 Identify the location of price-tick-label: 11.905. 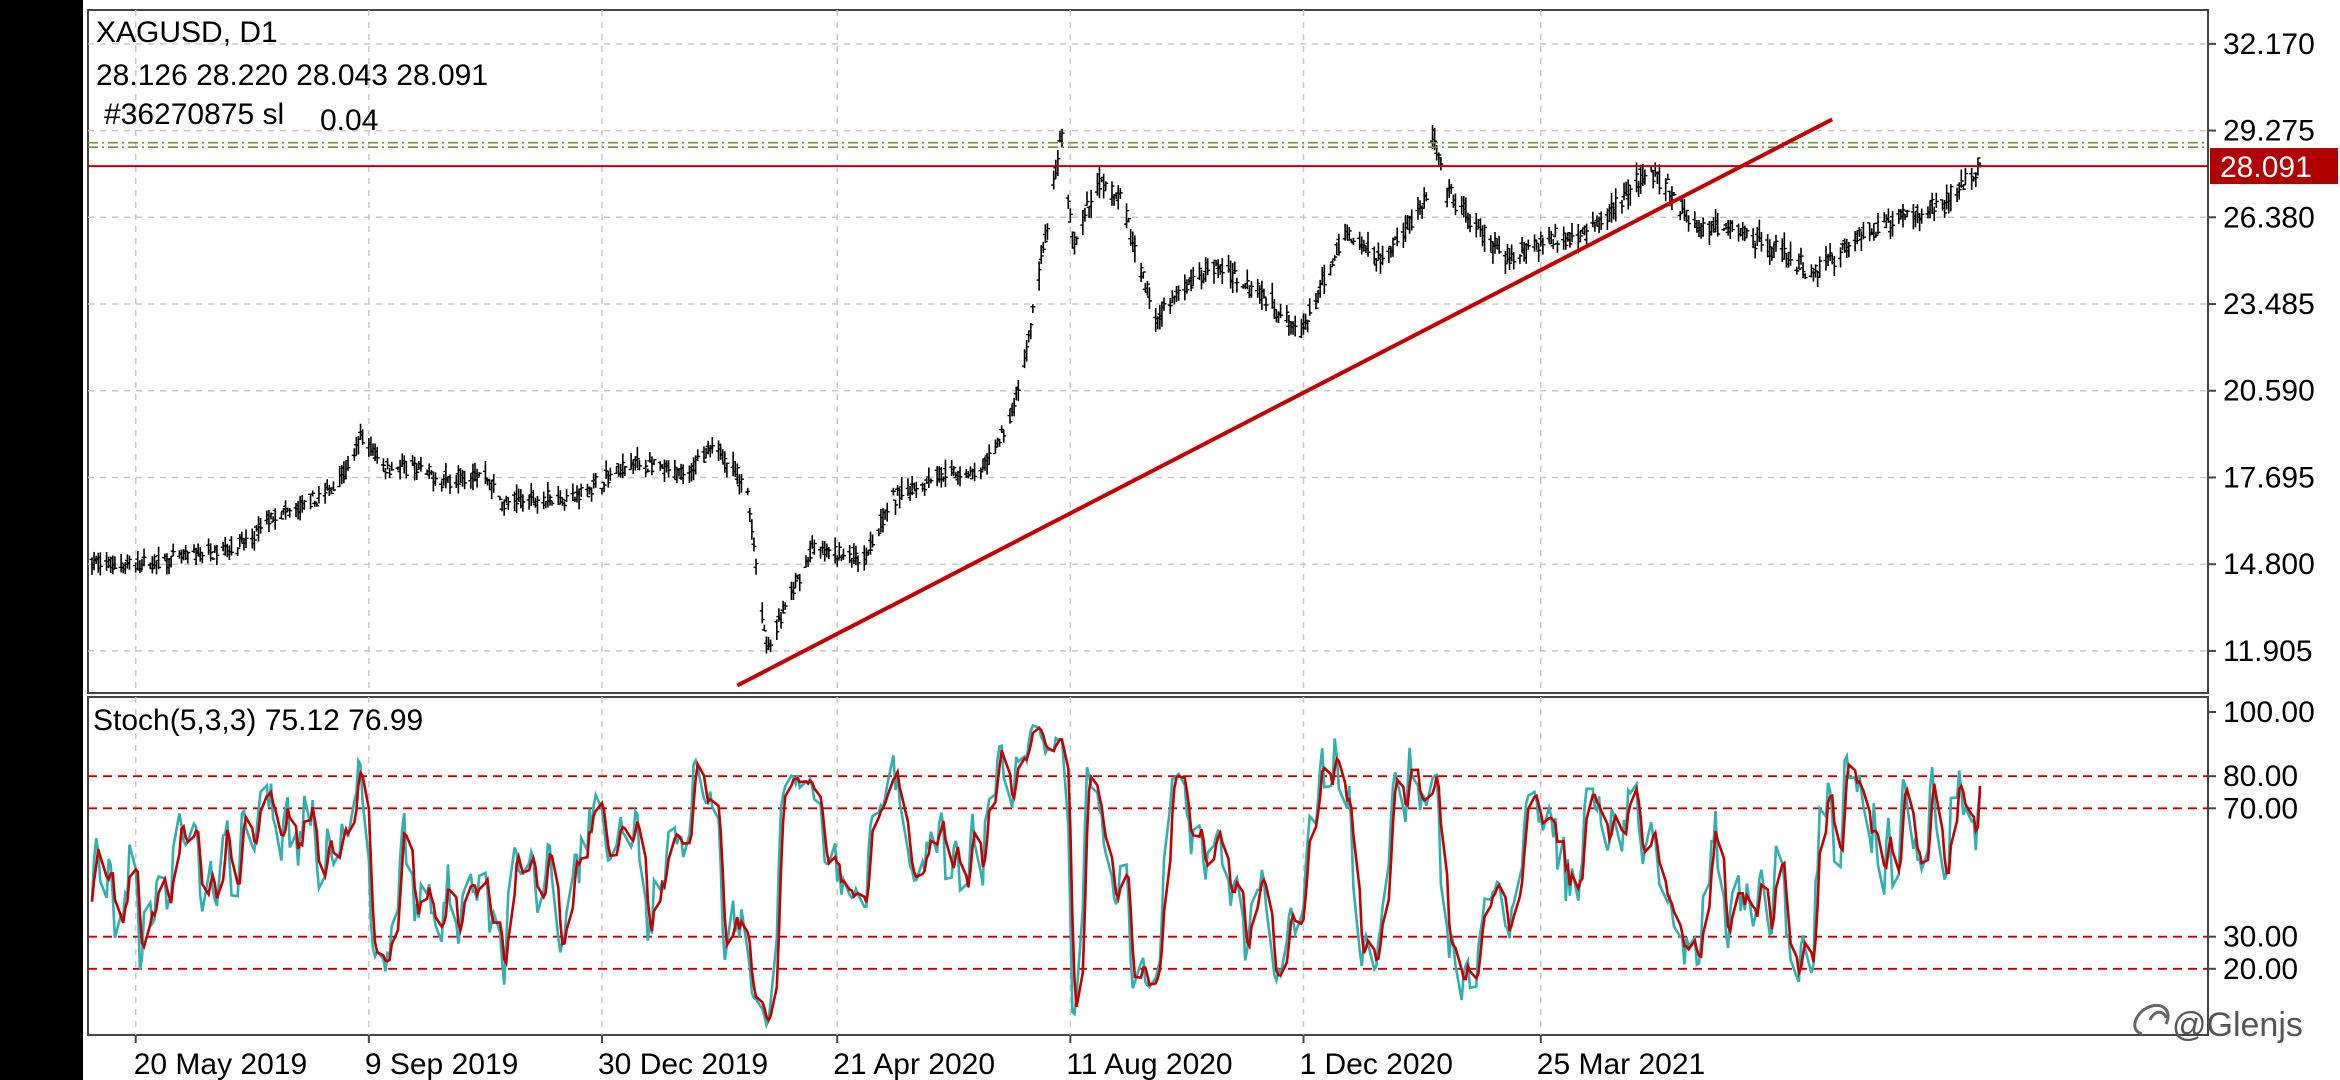
(2268, 651).